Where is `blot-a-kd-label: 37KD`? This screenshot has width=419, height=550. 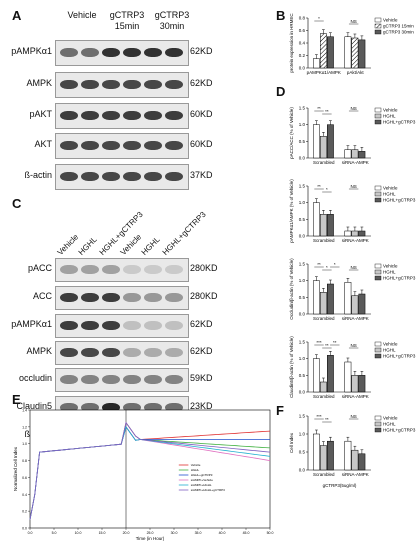
blot-a-kd-label: 37KD is located at coordinates (201, 175).